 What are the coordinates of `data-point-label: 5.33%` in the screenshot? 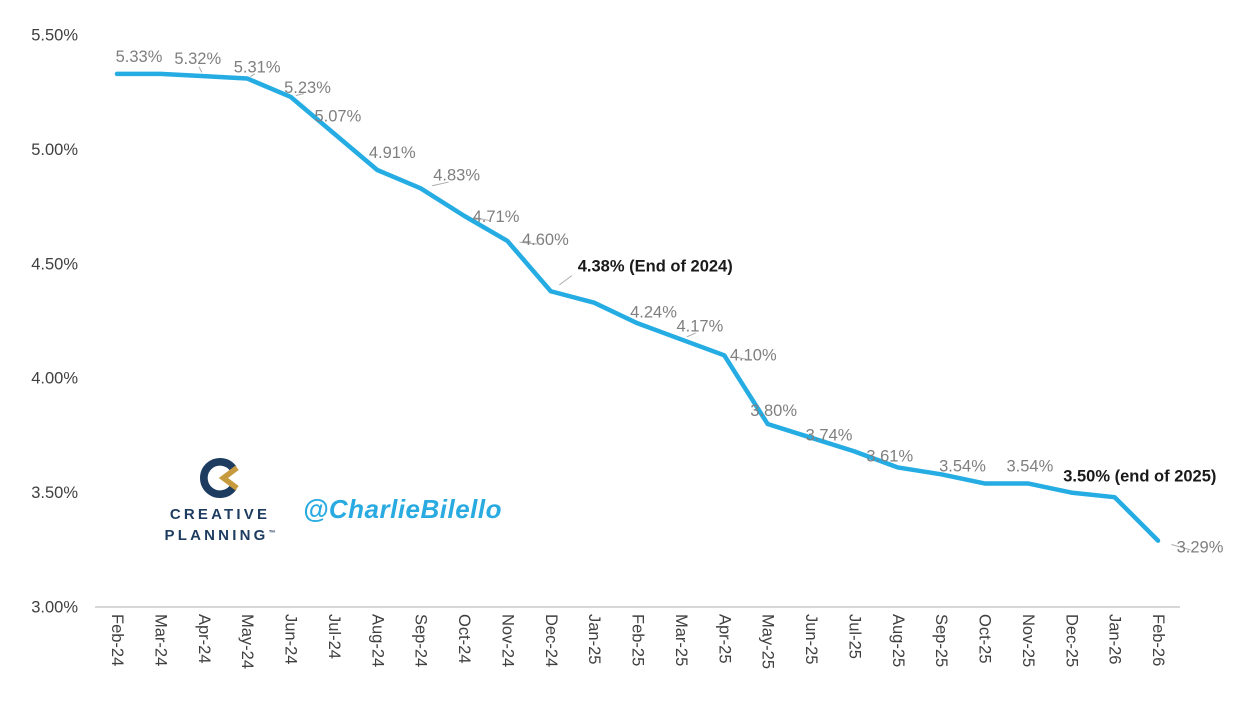 It's located at (139, 57).